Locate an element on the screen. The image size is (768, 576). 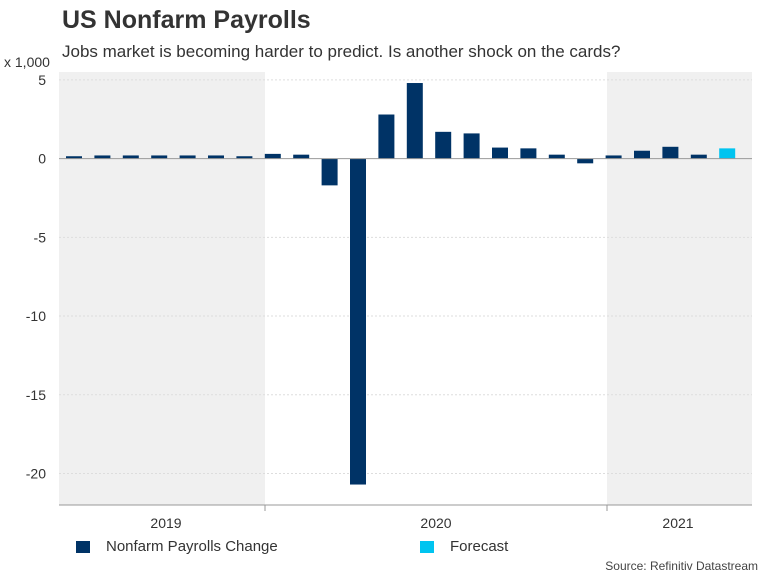
y-tick-label: -20 is located at coordinates (36, 474).